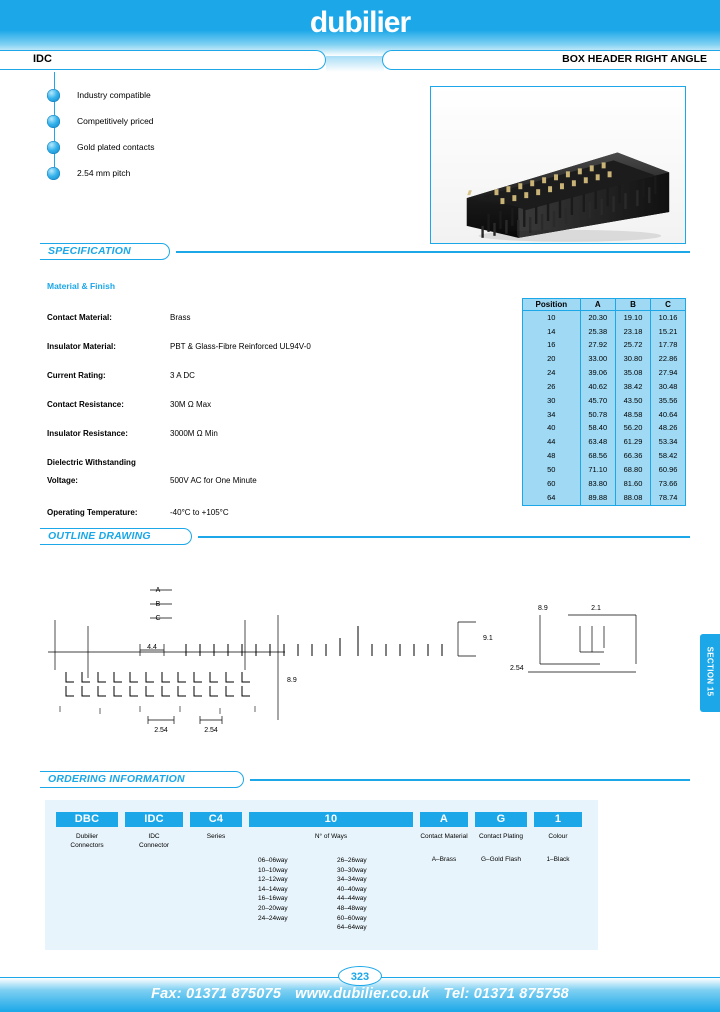 This screenshot has width=720, height=1012. I want to click on cell-b: 30.80, so click(633, 359).